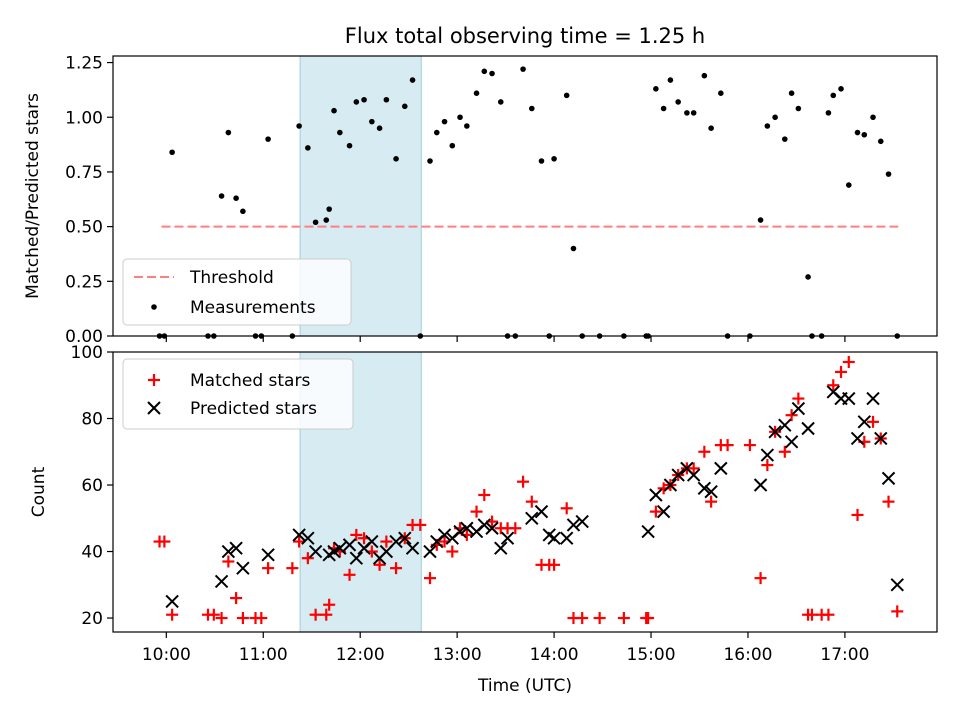  Describe the element at coordinates (524, 686) in the screenshot. I see `bottom-x-axis-label: Time (UTC)` at that location.